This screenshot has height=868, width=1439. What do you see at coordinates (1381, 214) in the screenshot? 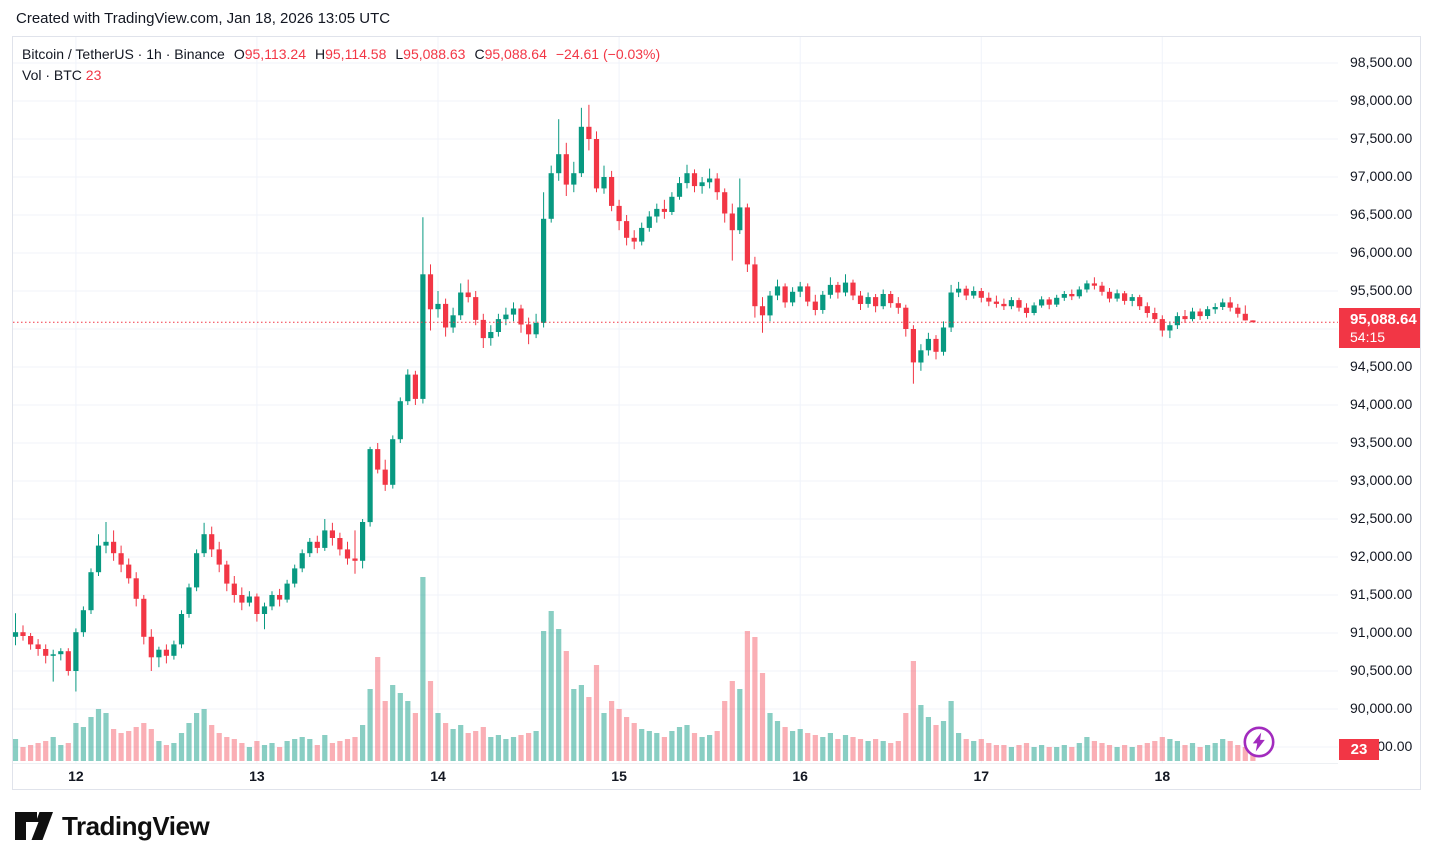
I see `price-axis-label: 96,500.00` at bounding box center [1381, 214].